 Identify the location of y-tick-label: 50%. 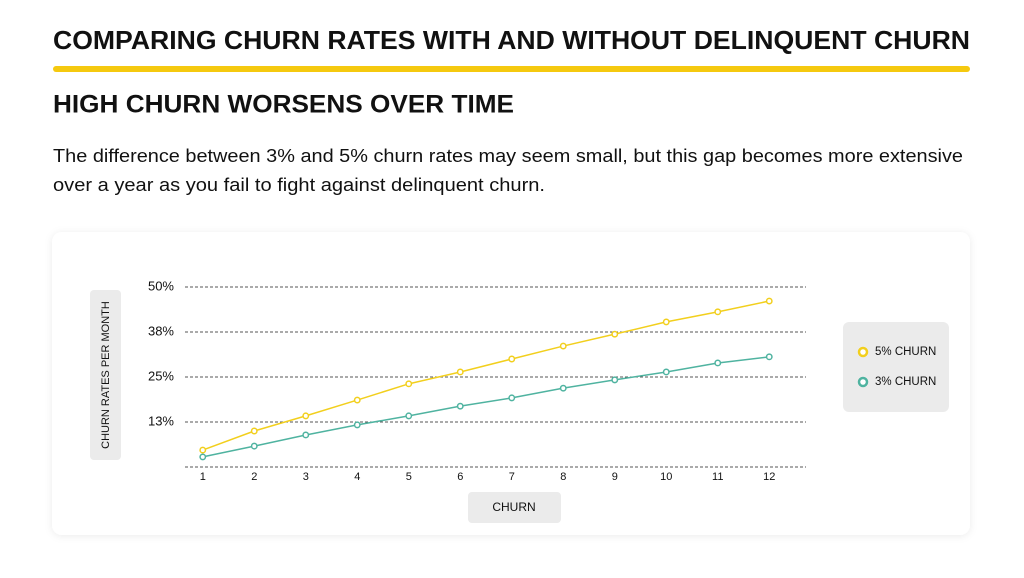
(161, 285).